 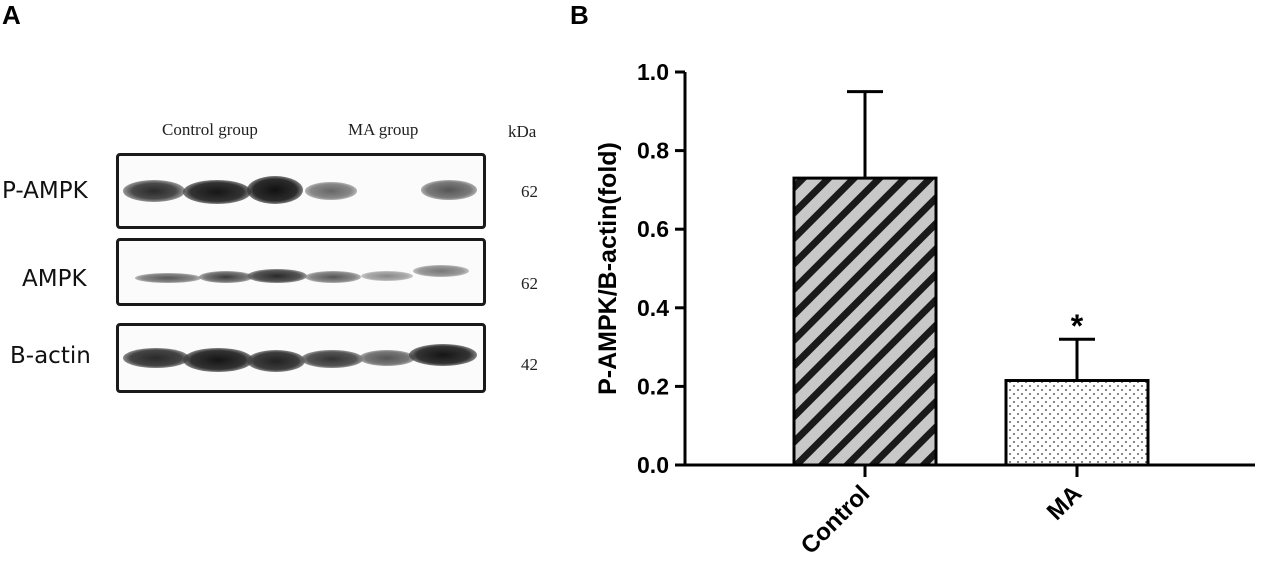 I want to click on kda-header: kDa, so click(x=522, y=131).